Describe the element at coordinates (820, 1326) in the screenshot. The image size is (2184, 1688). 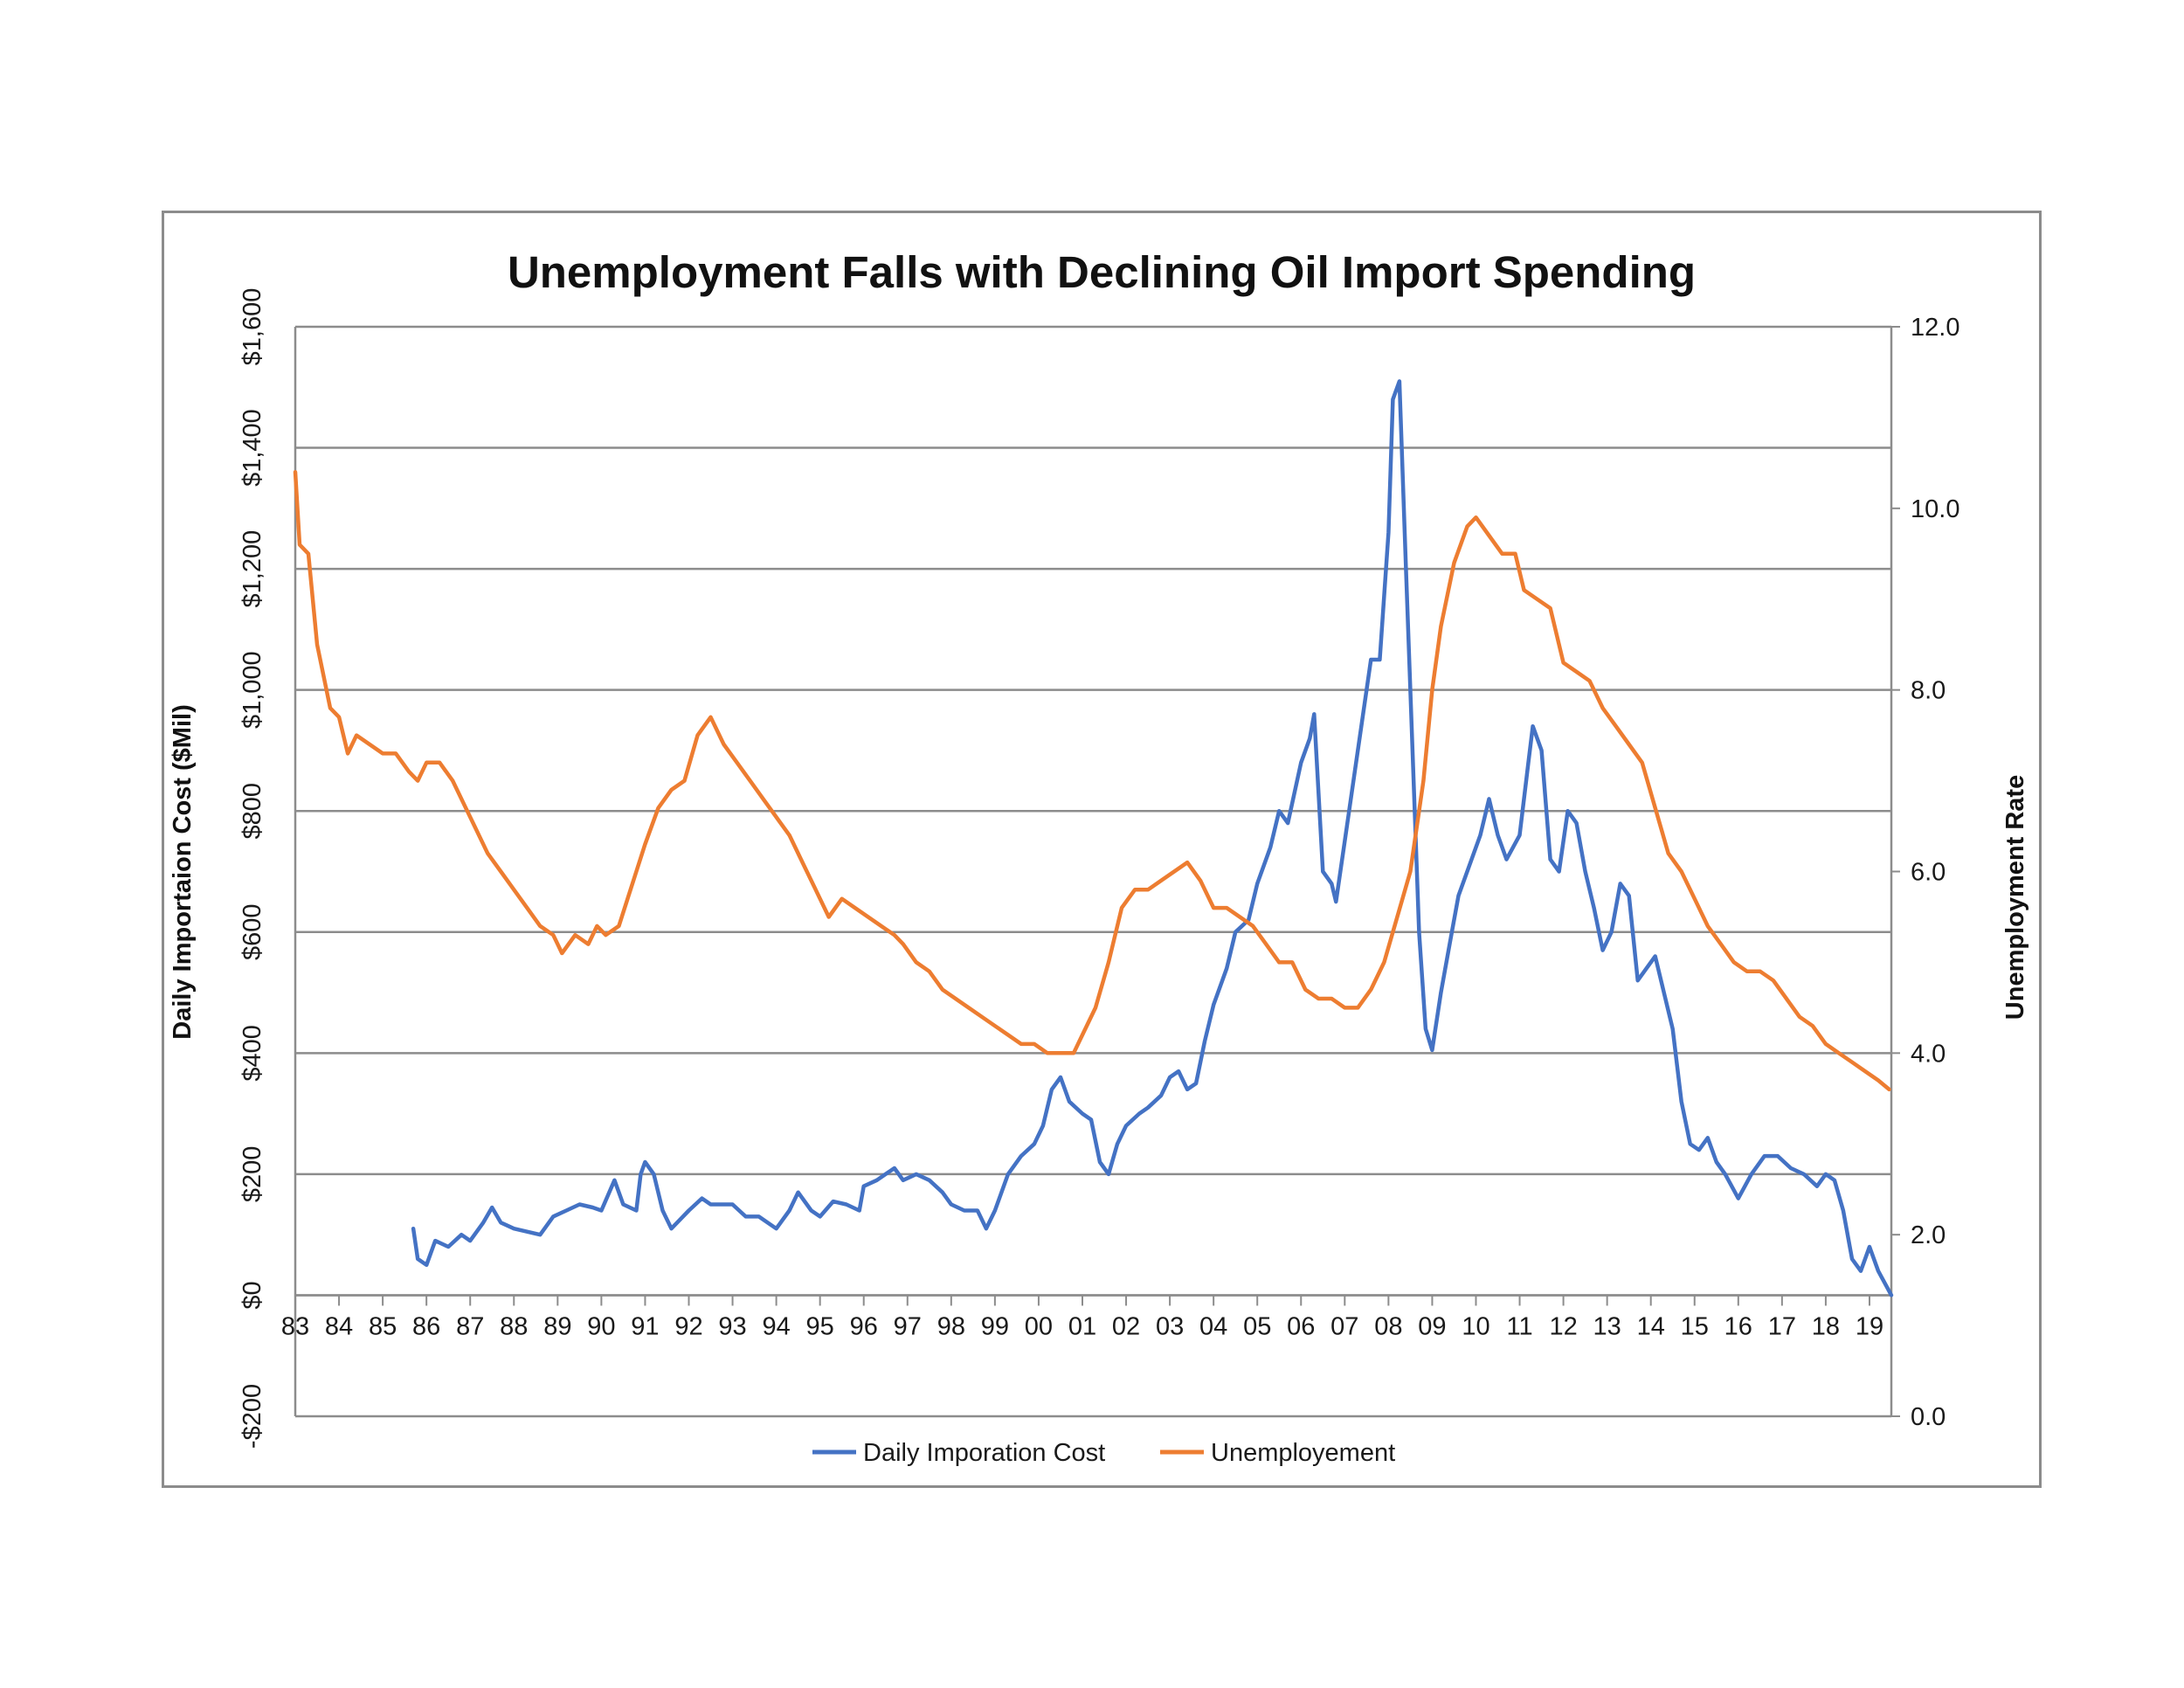
I see `x-tick-label: 95` at that location.